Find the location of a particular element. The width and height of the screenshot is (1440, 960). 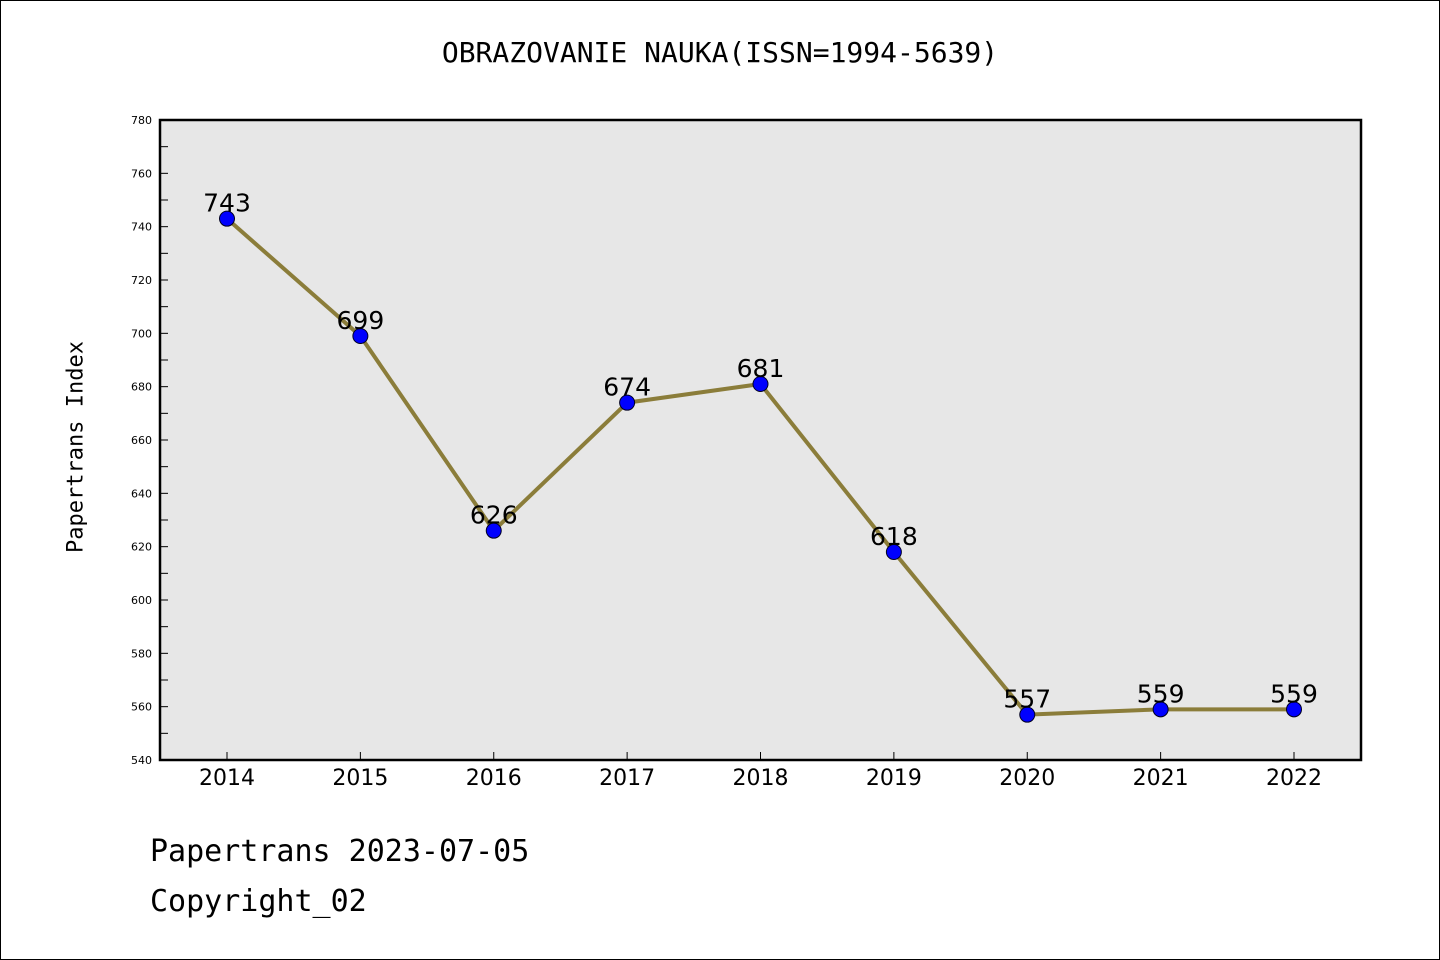

data-point-label: 674 is located at coordinates (627, 387).